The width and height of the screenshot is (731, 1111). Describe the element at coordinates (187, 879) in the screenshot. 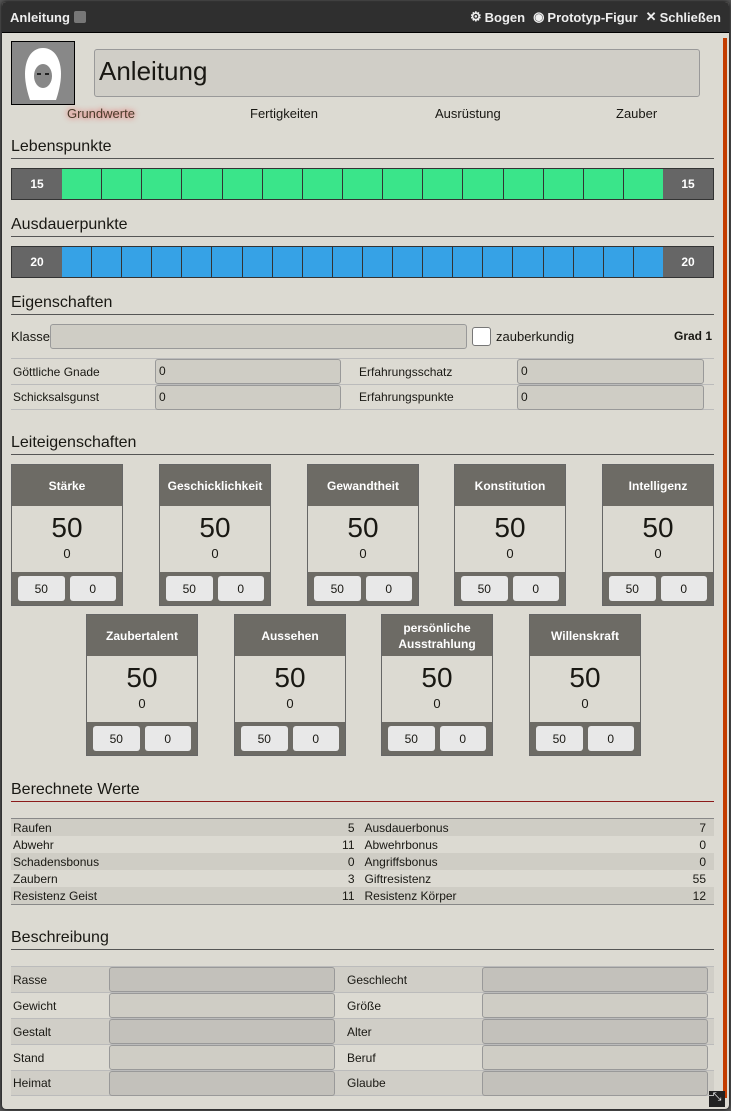

I see `calc-cell: Zaubern 3` at that location.